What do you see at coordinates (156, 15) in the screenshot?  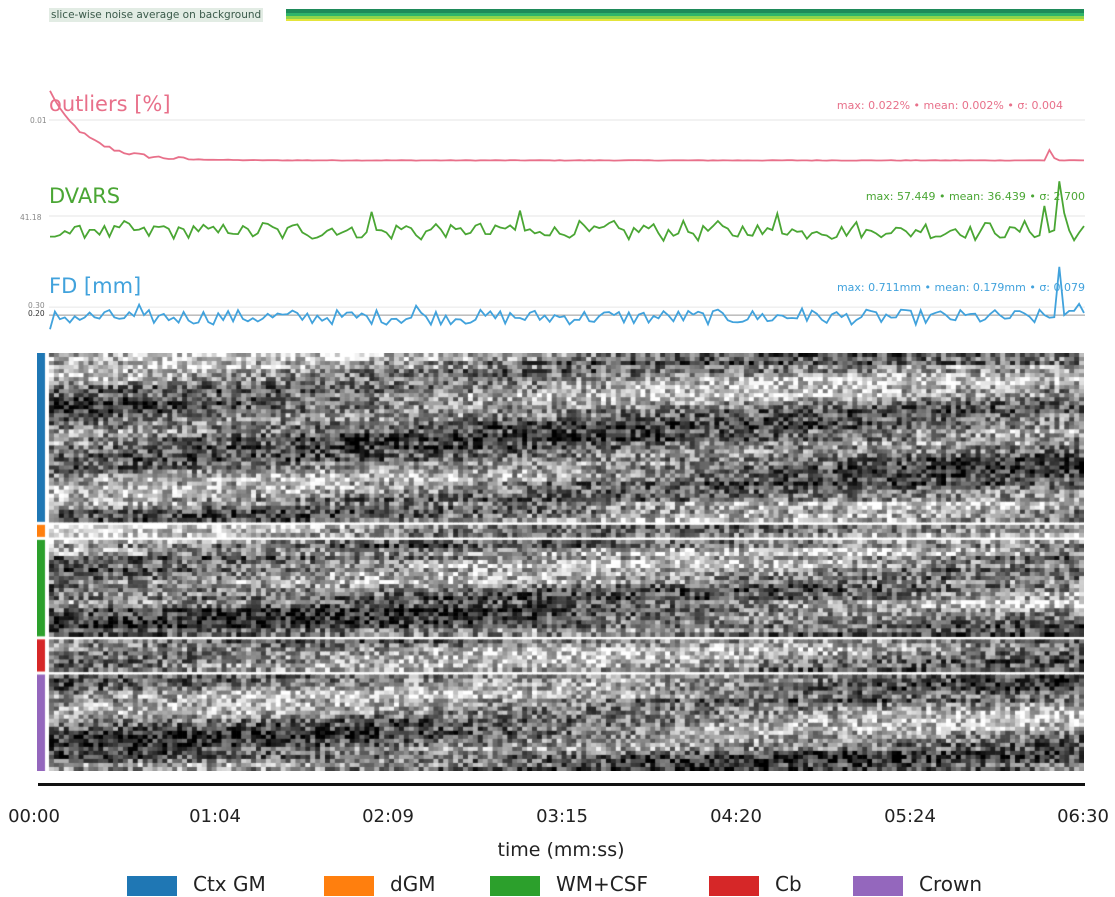 I see `noise-strip-label: slice-wise noise average on background` at bounding box center [156, 15].